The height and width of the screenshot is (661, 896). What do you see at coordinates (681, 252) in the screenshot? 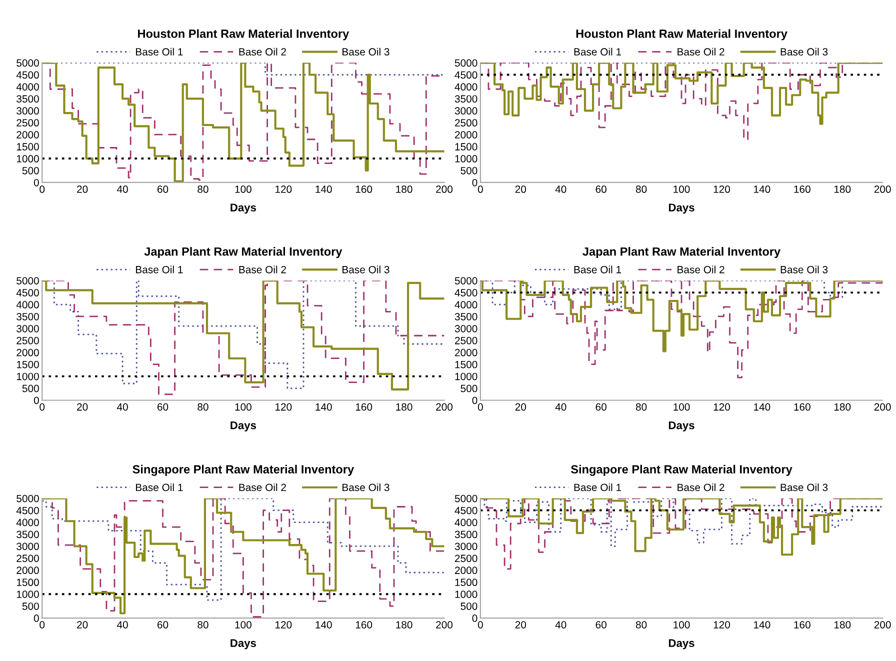
I see `chart-title: Japan Plant Raw Material Inventory` at bounding box center [681, 252].